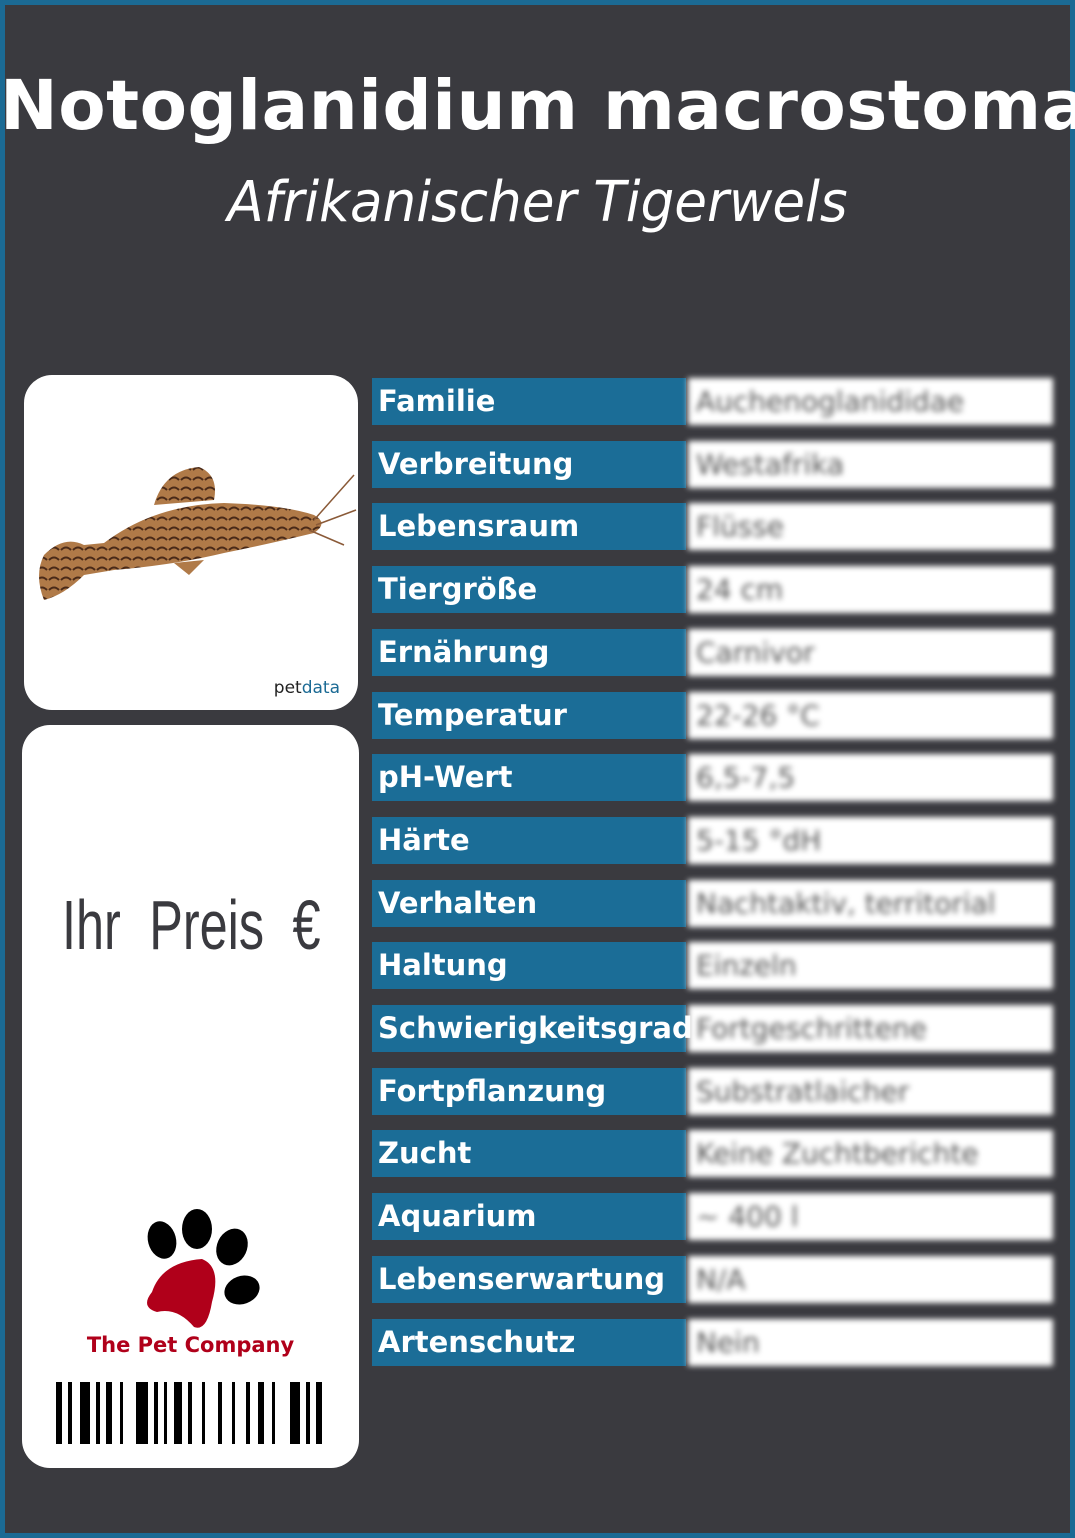 This screenshot has height=1538, width=1075. Describe the element at coordinates (529, 590) in the screenshot. I see `row-label: Tiergröße` at that location.